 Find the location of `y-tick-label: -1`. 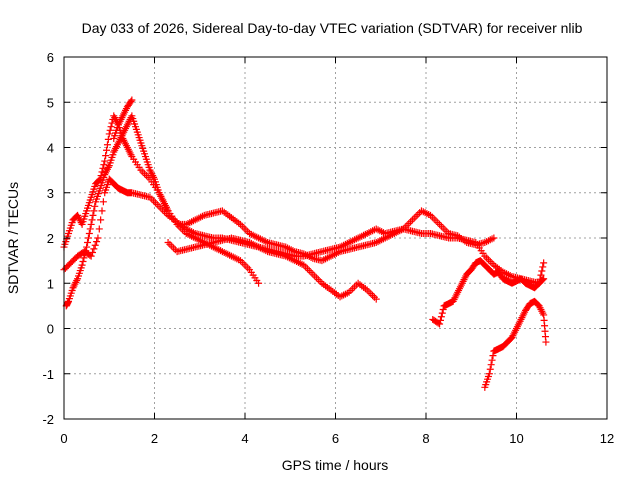

y-tick-label: -1 is located at coordinates (48, 374).